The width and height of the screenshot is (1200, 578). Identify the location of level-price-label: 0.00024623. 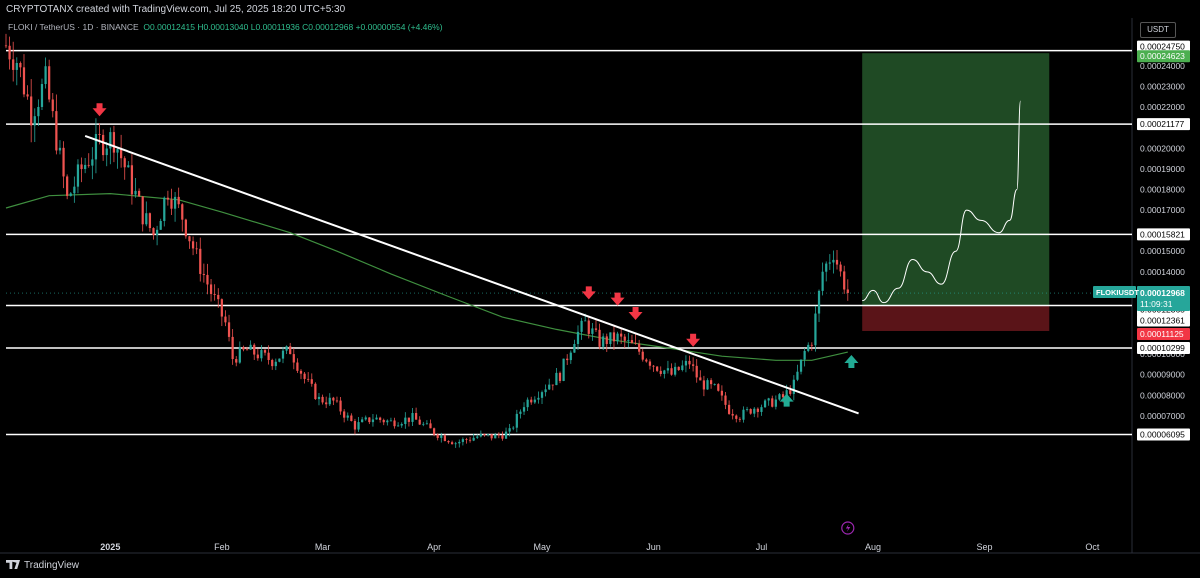
(1162, 56).